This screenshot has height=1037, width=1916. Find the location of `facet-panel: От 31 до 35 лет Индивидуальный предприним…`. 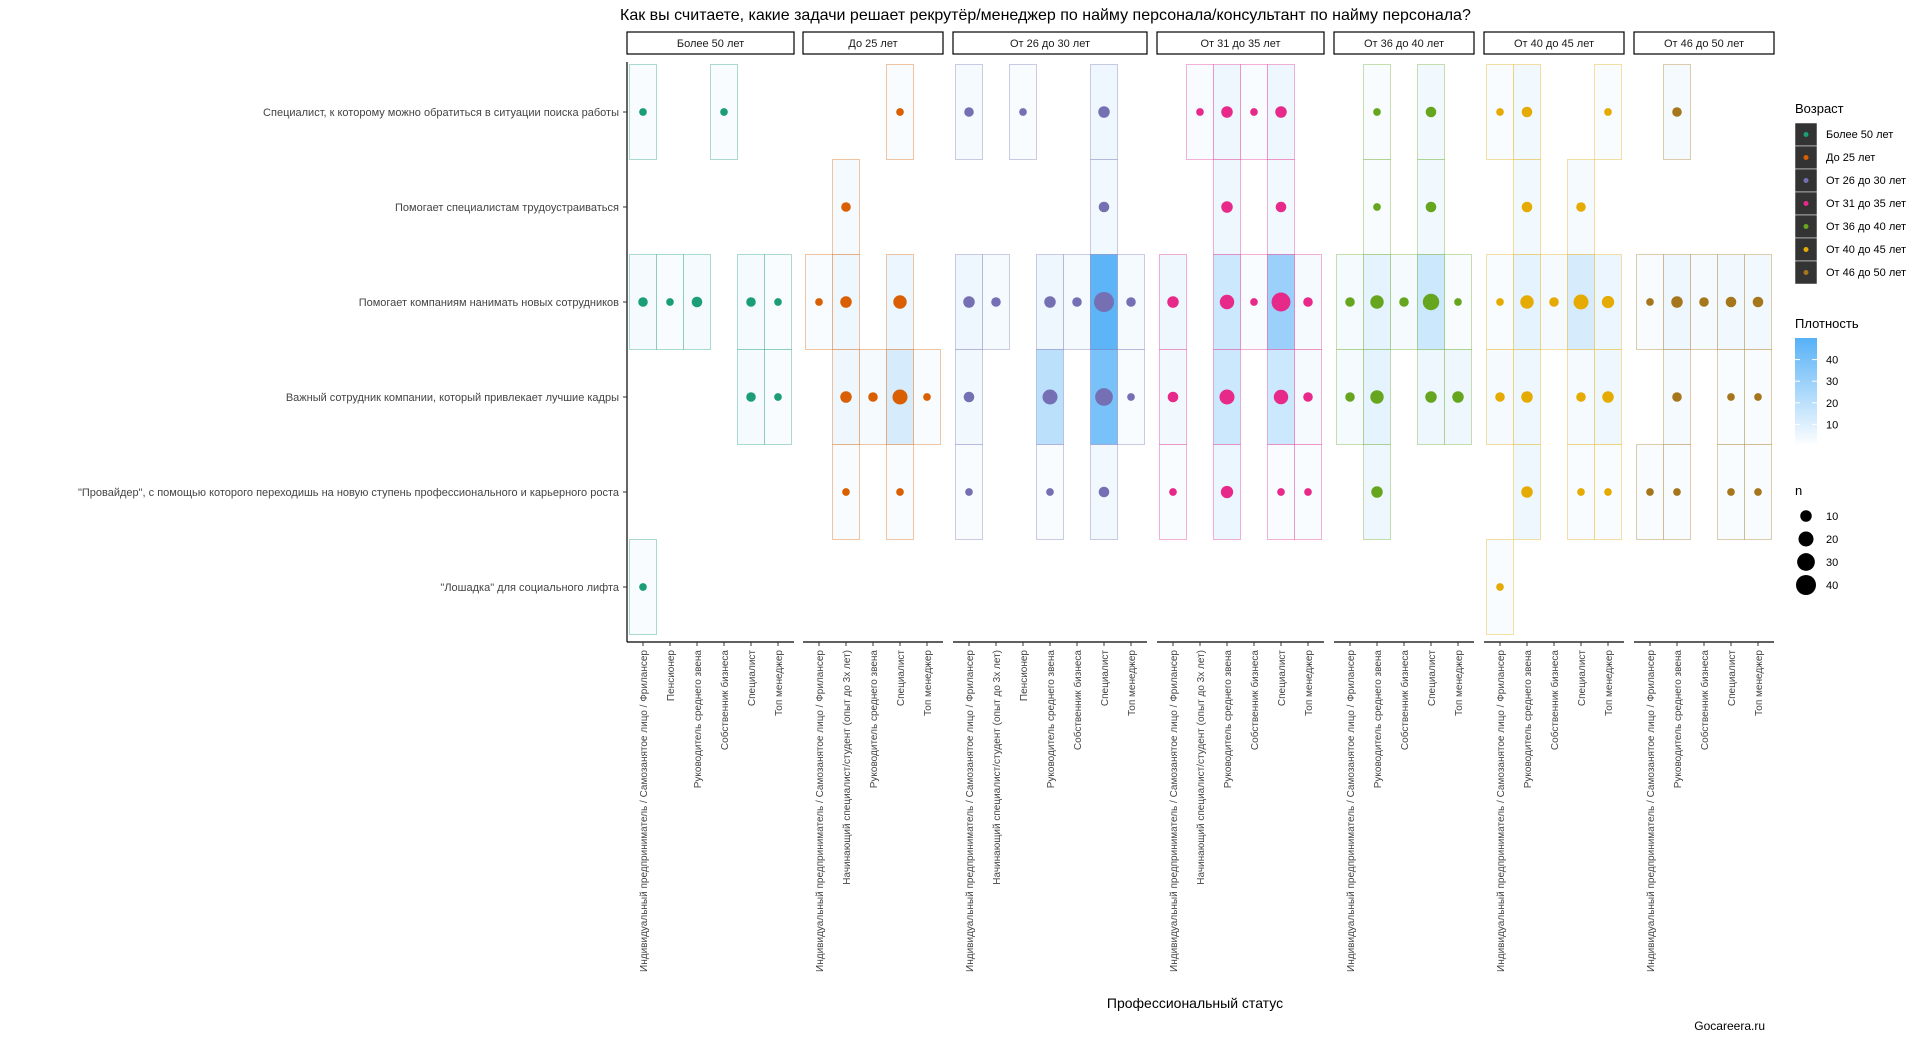

facet-panel: От 31 до 35 лет Индивидуальный предприним… is located at coordinates (1240, 501).